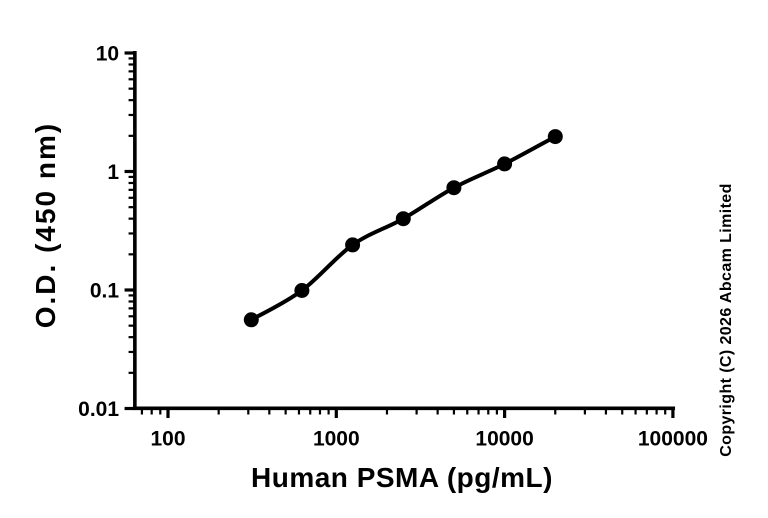  What do you see at coordinates (336, 439) in the screenshot?
I see `x-axis-tick-label: 1000` at bounding box center [336, 439].